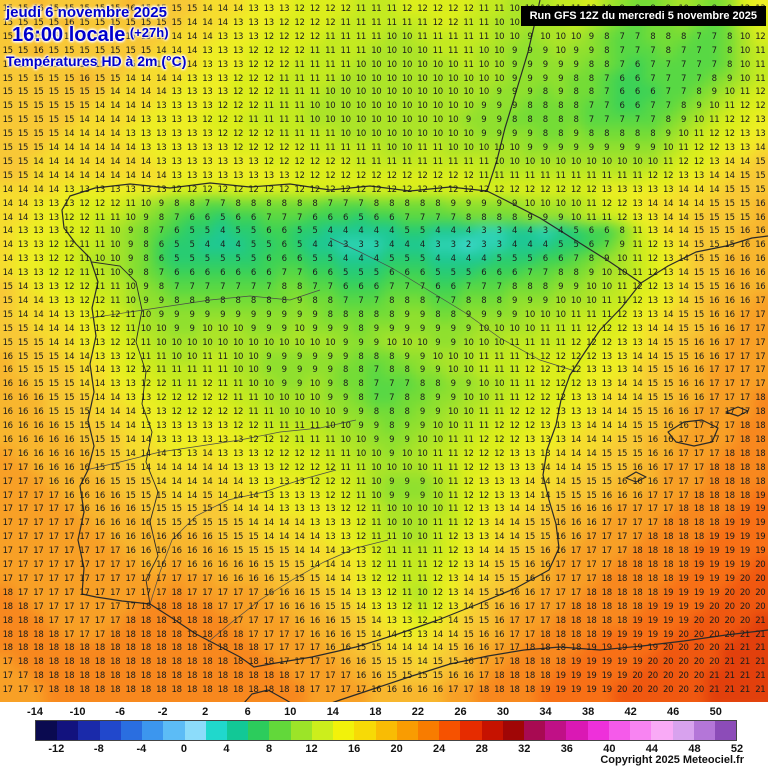 This screenshot has width=768, height=768. I want to click on temp-value: 6, so click(453, 287).